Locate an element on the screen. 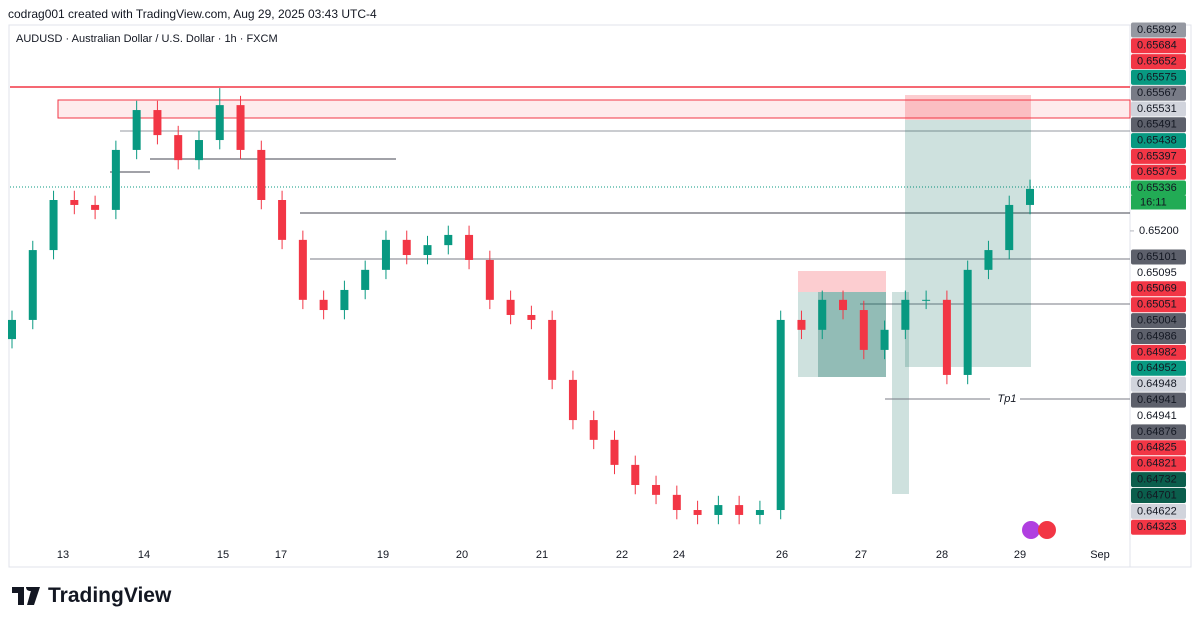  x-tick-label: 24 is located at coordinates (679, 555).